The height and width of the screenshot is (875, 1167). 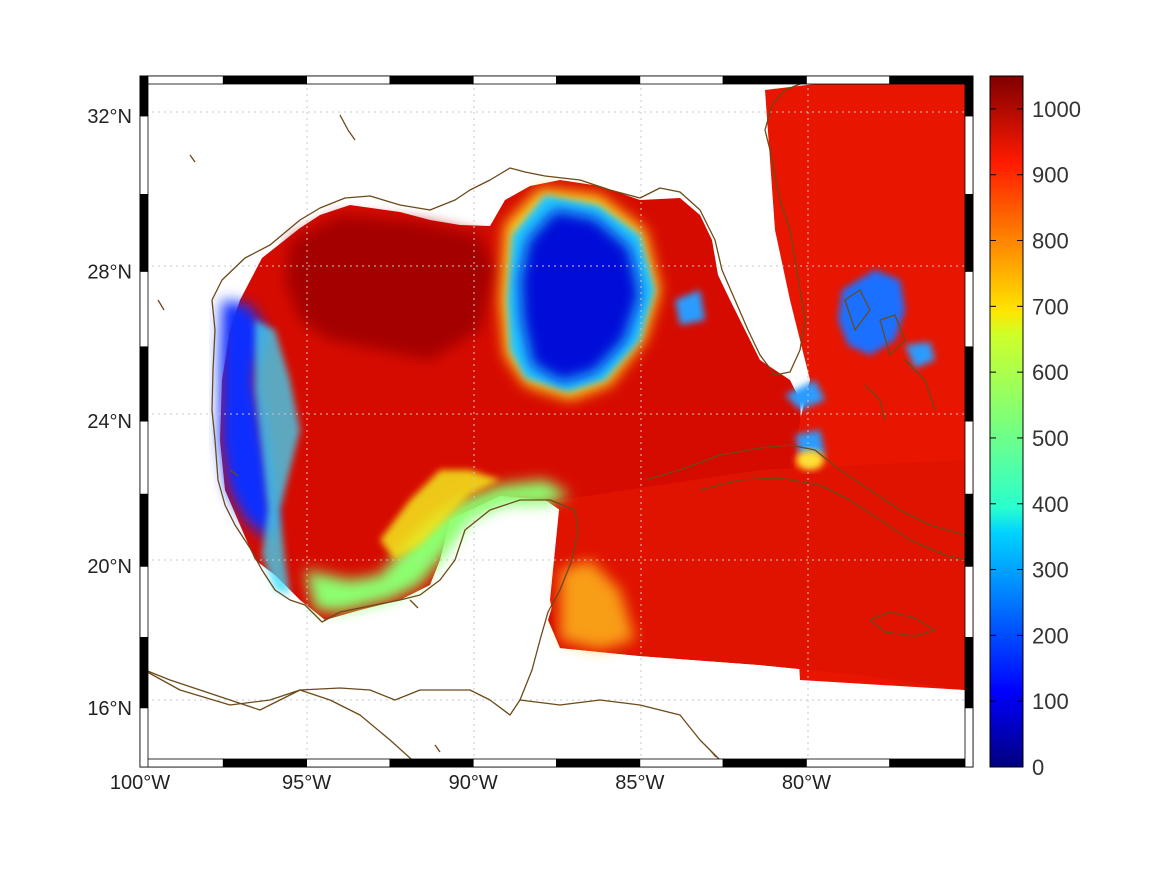 What do you see at coordinates (140, 783) in the screenshot?
I see `x-tick-label: 100°W` at bounding box center [140, 783].